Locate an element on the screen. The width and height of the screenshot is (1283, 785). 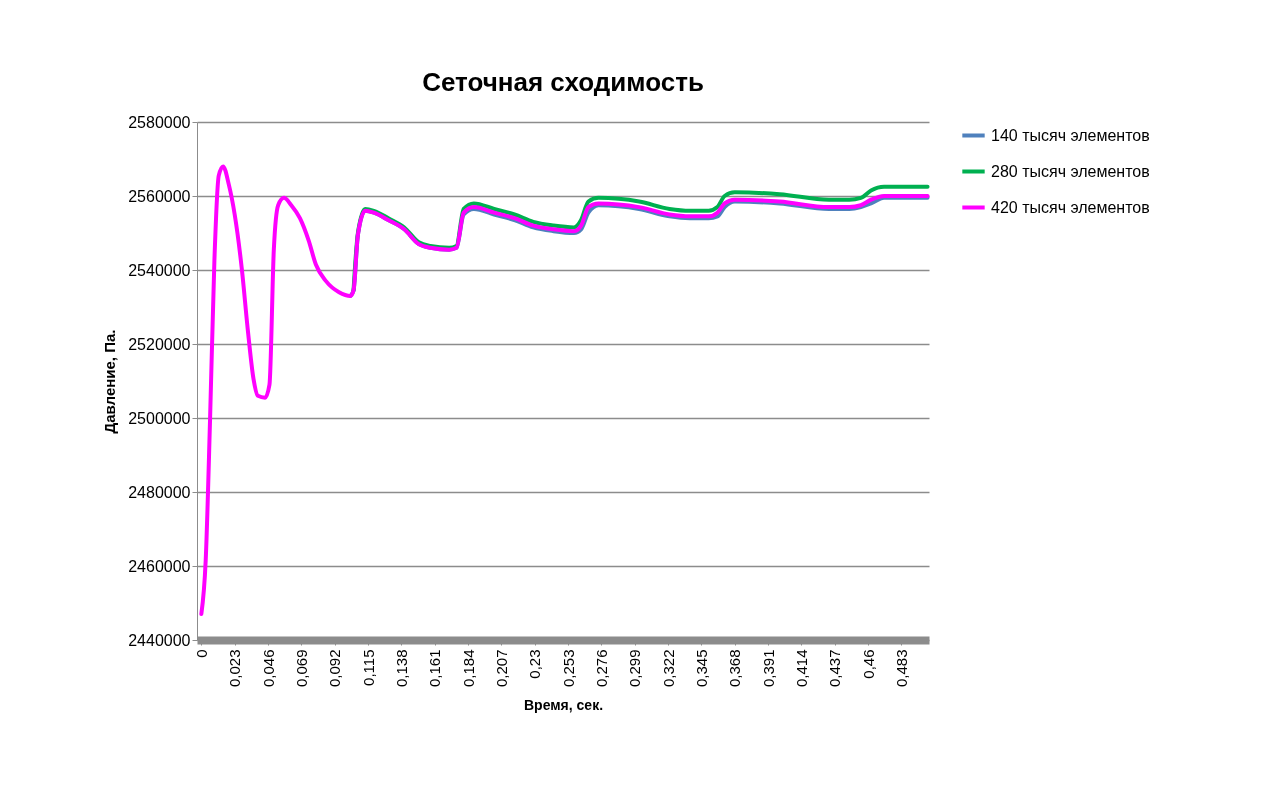
x-tick-label: 0,069 is located at coordinates (301, 668).